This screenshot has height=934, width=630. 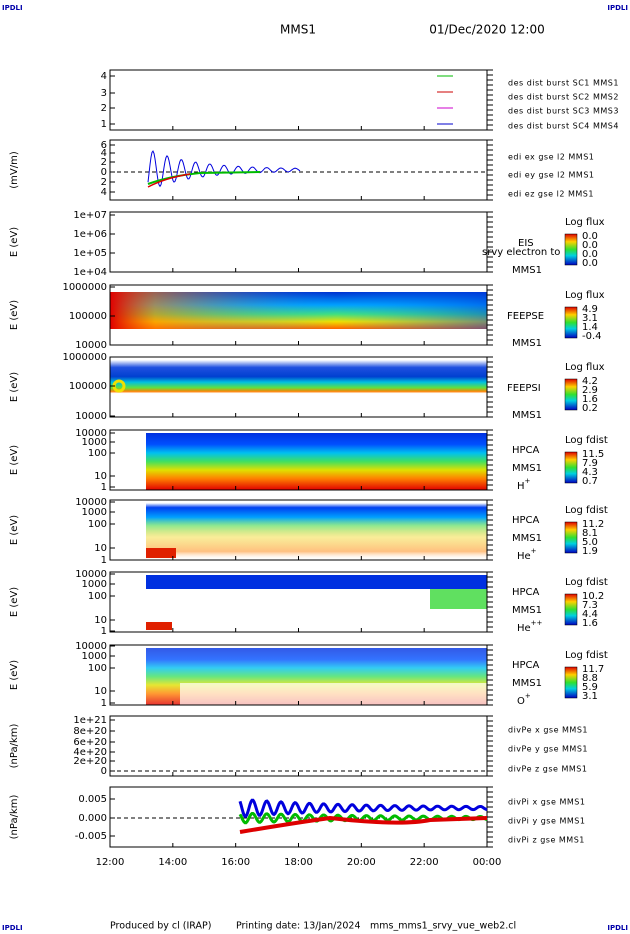 I want to click on legend-entry: des dist burst SC4 MMS4, so click(x=563, y=126).